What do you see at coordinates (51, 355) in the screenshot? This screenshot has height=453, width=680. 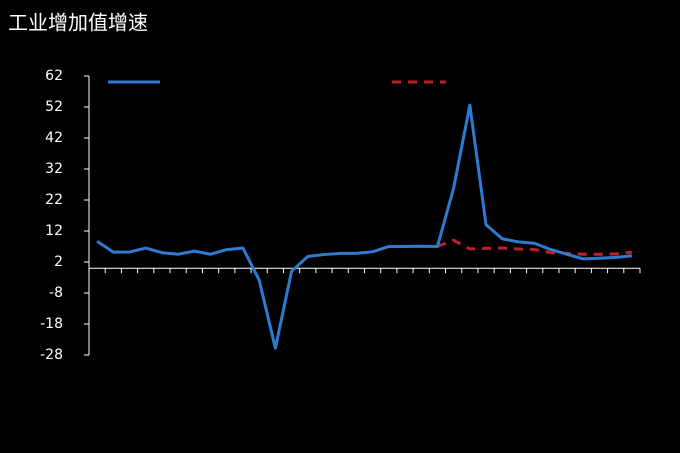 I see `y-tick-label: -28` at bounding box center [51, 355].